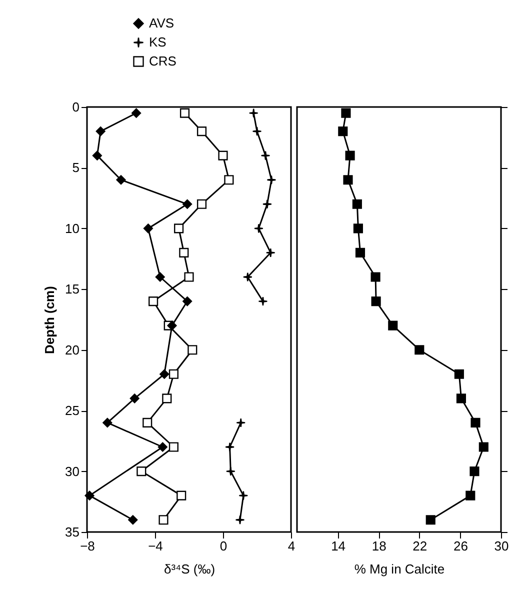 The width and height of the screenshot is (528, 596). Describe the element at coordinates (76, 107) in the screenshot. I see `y-tick-label: 0` at that location.